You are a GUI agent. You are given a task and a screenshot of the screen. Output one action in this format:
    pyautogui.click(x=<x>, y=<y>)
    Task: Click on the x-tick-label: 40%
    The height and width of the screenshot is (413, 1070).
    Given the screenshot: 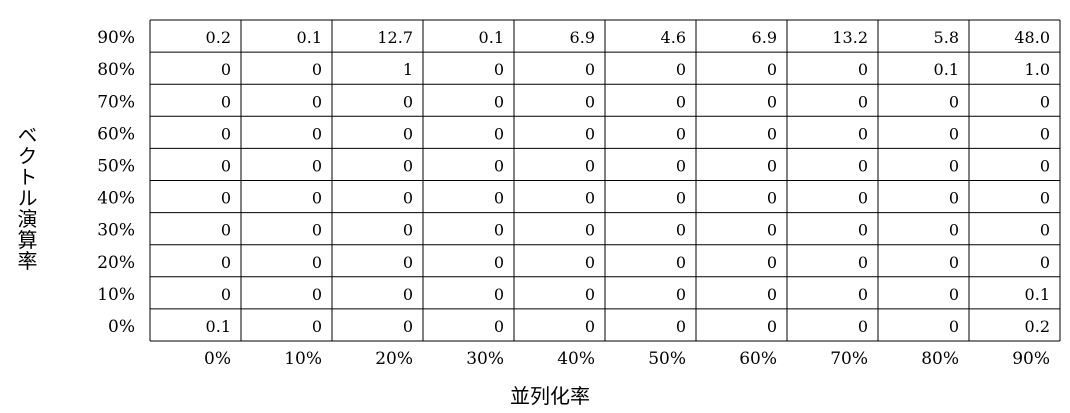 What is the action you would take?
    pyautogui.click(x=576, y=359)
    